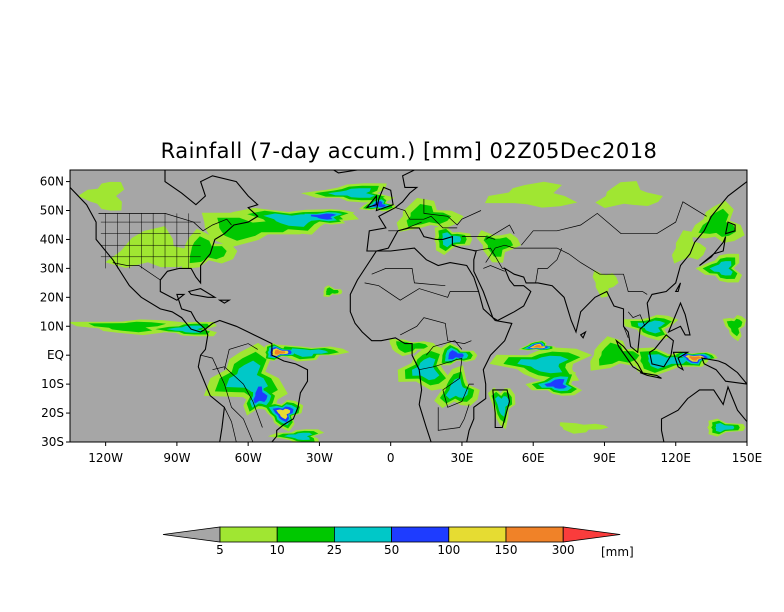 This screenshot has width=784, height=612. I want to click on colorbar: 5 10 25 50 100 150 300, so click(391, 541).